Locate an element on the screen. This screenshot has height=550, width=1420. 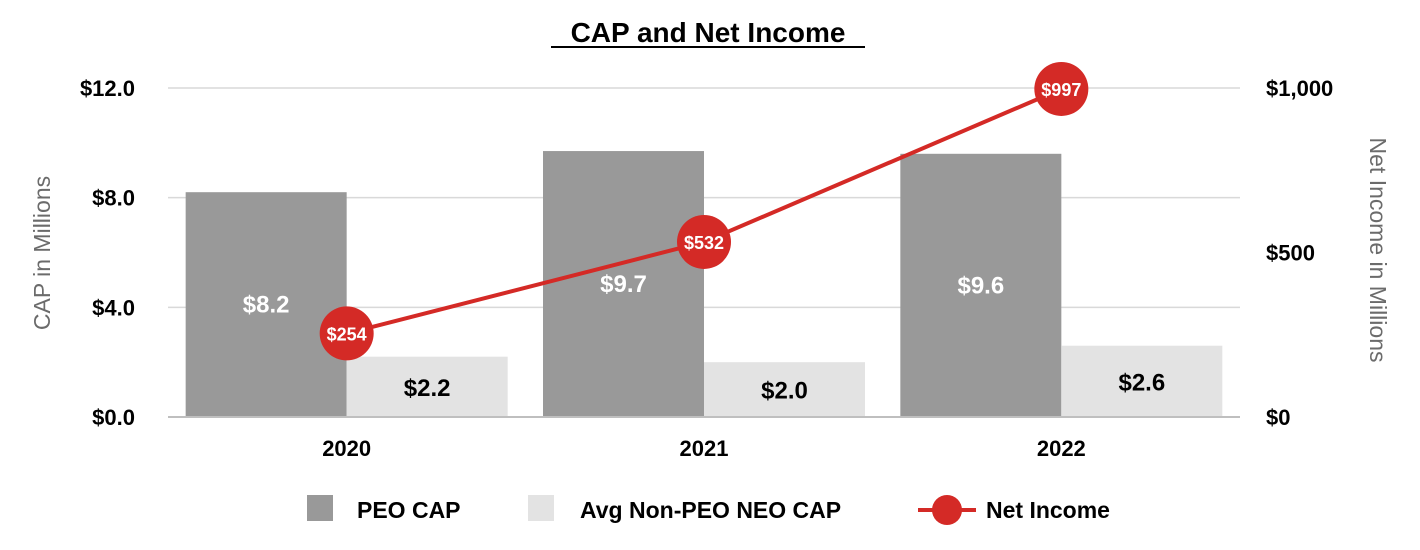
net-income-value-label: $997 is located at coordinates (1061, 90).